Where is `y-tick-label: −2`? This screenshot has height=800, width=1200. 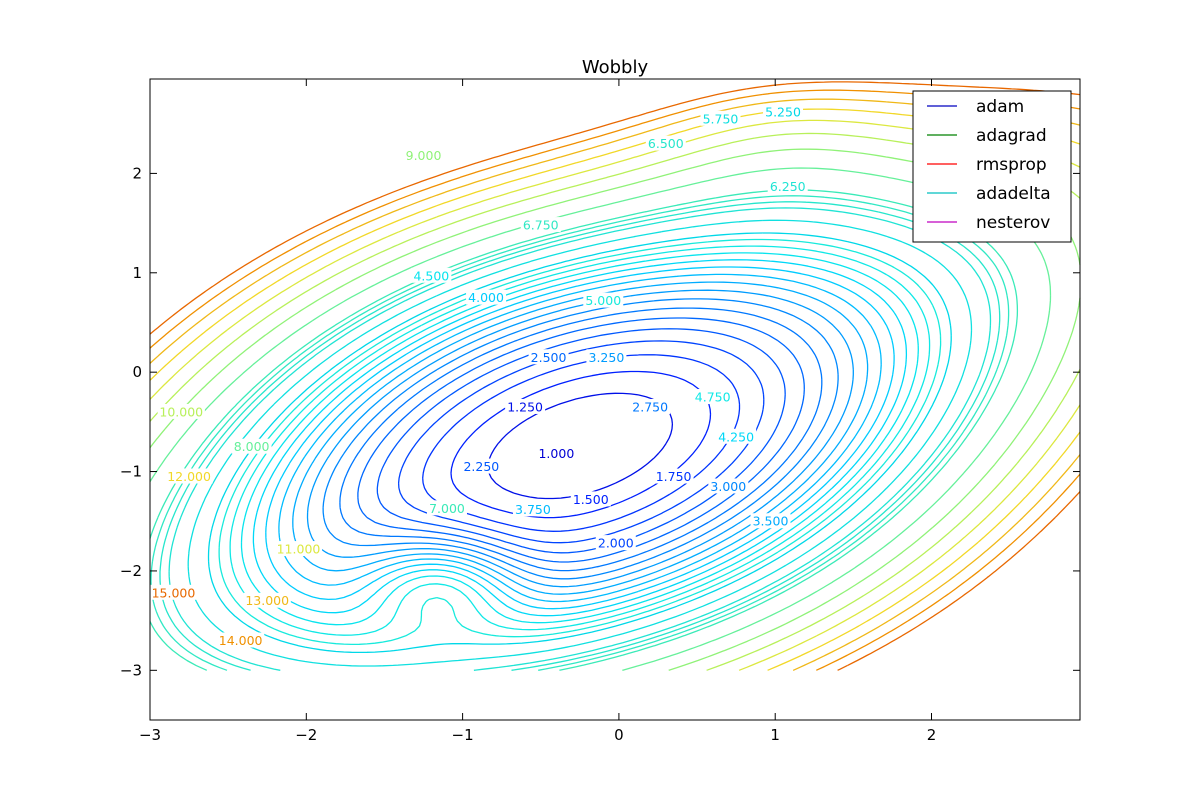 y-tick-label: −2 is located at coordinates (131, 571).